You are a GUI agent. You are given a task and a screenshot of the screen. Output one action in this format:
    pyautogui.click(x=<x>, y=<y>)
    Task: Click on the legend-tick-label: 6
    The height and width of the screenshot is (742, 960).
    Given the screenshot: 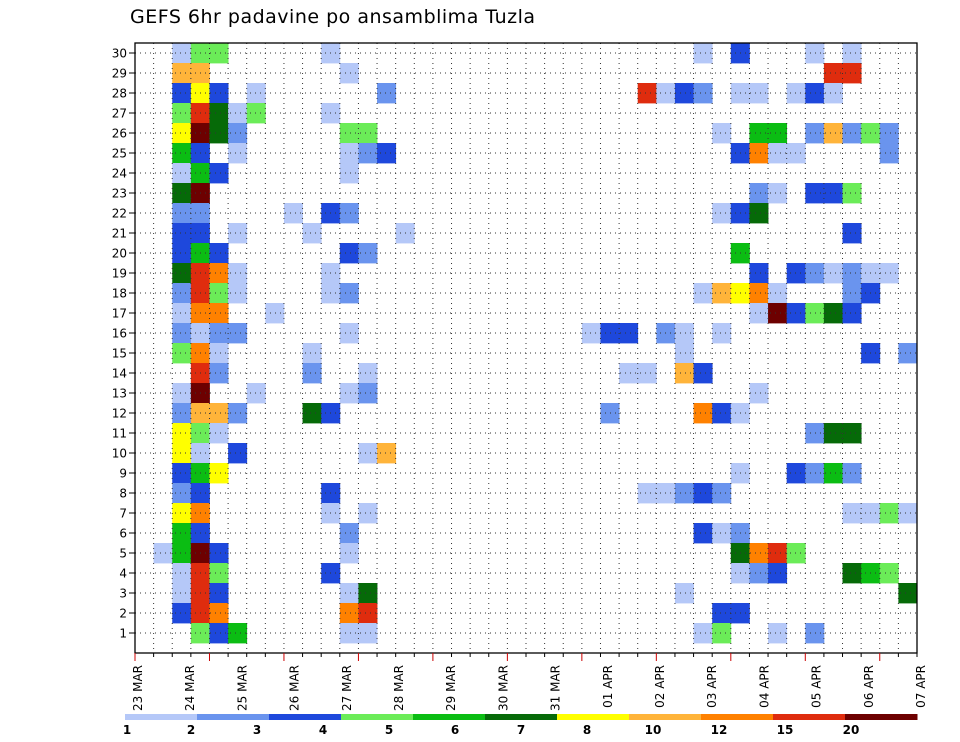 What is the action you would take?
    pyautogui.click(x=455, y=730)
    